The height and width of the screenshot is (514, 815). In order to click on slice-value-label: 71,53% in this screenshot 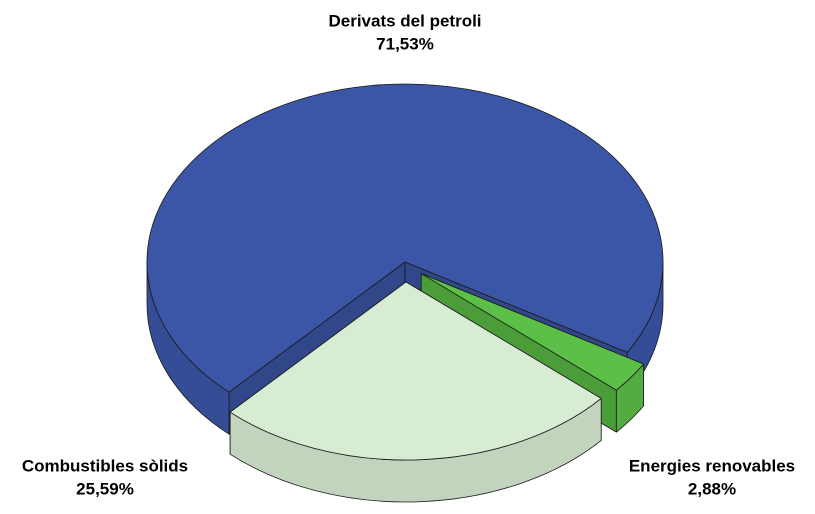, I will do `click(405, 43)`.